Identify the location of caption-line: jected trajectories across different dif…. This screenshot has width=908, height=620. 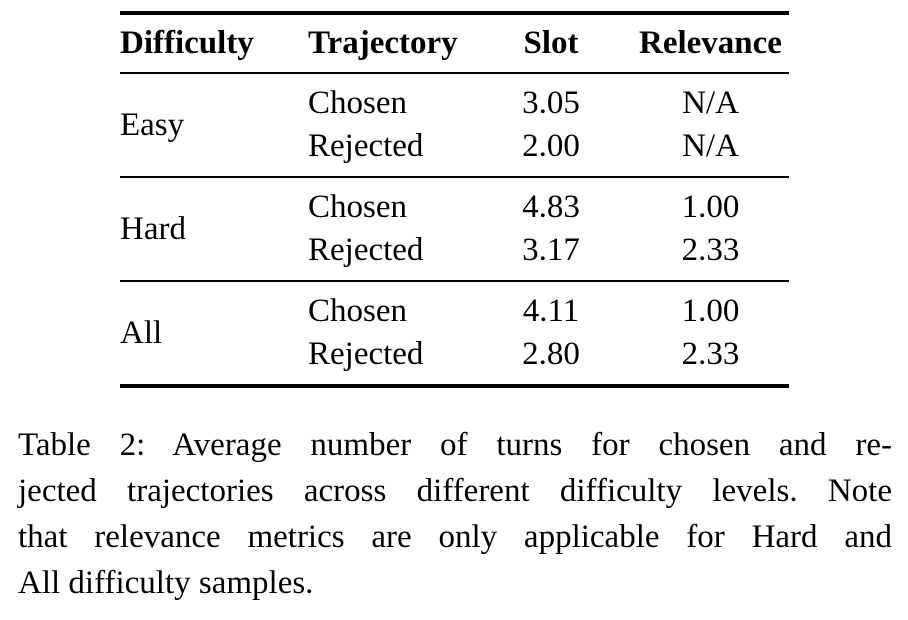
(455, 491).